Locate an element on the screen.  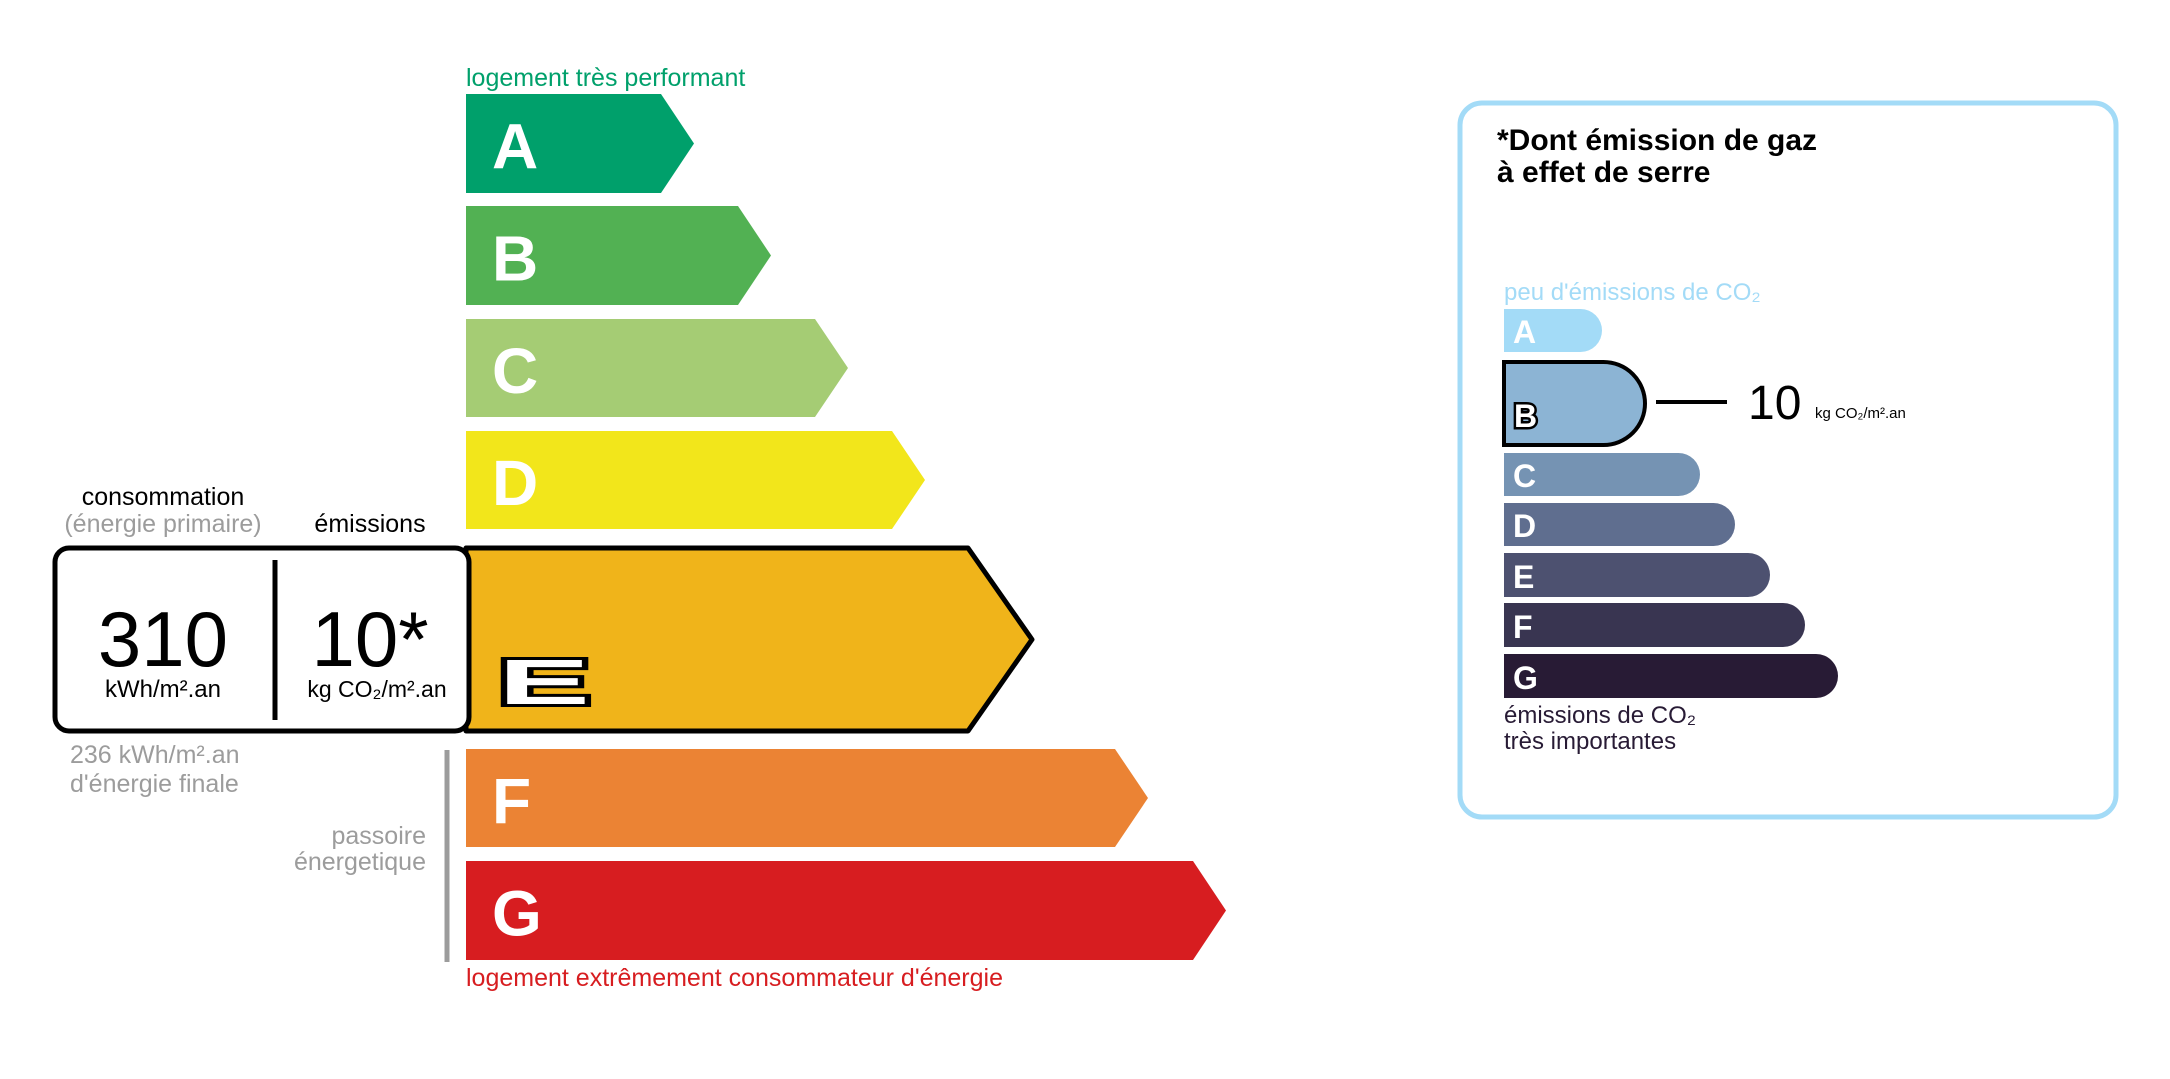
ghg-unit: kg CO₂/m².an is located at coordinates (1860, 413).